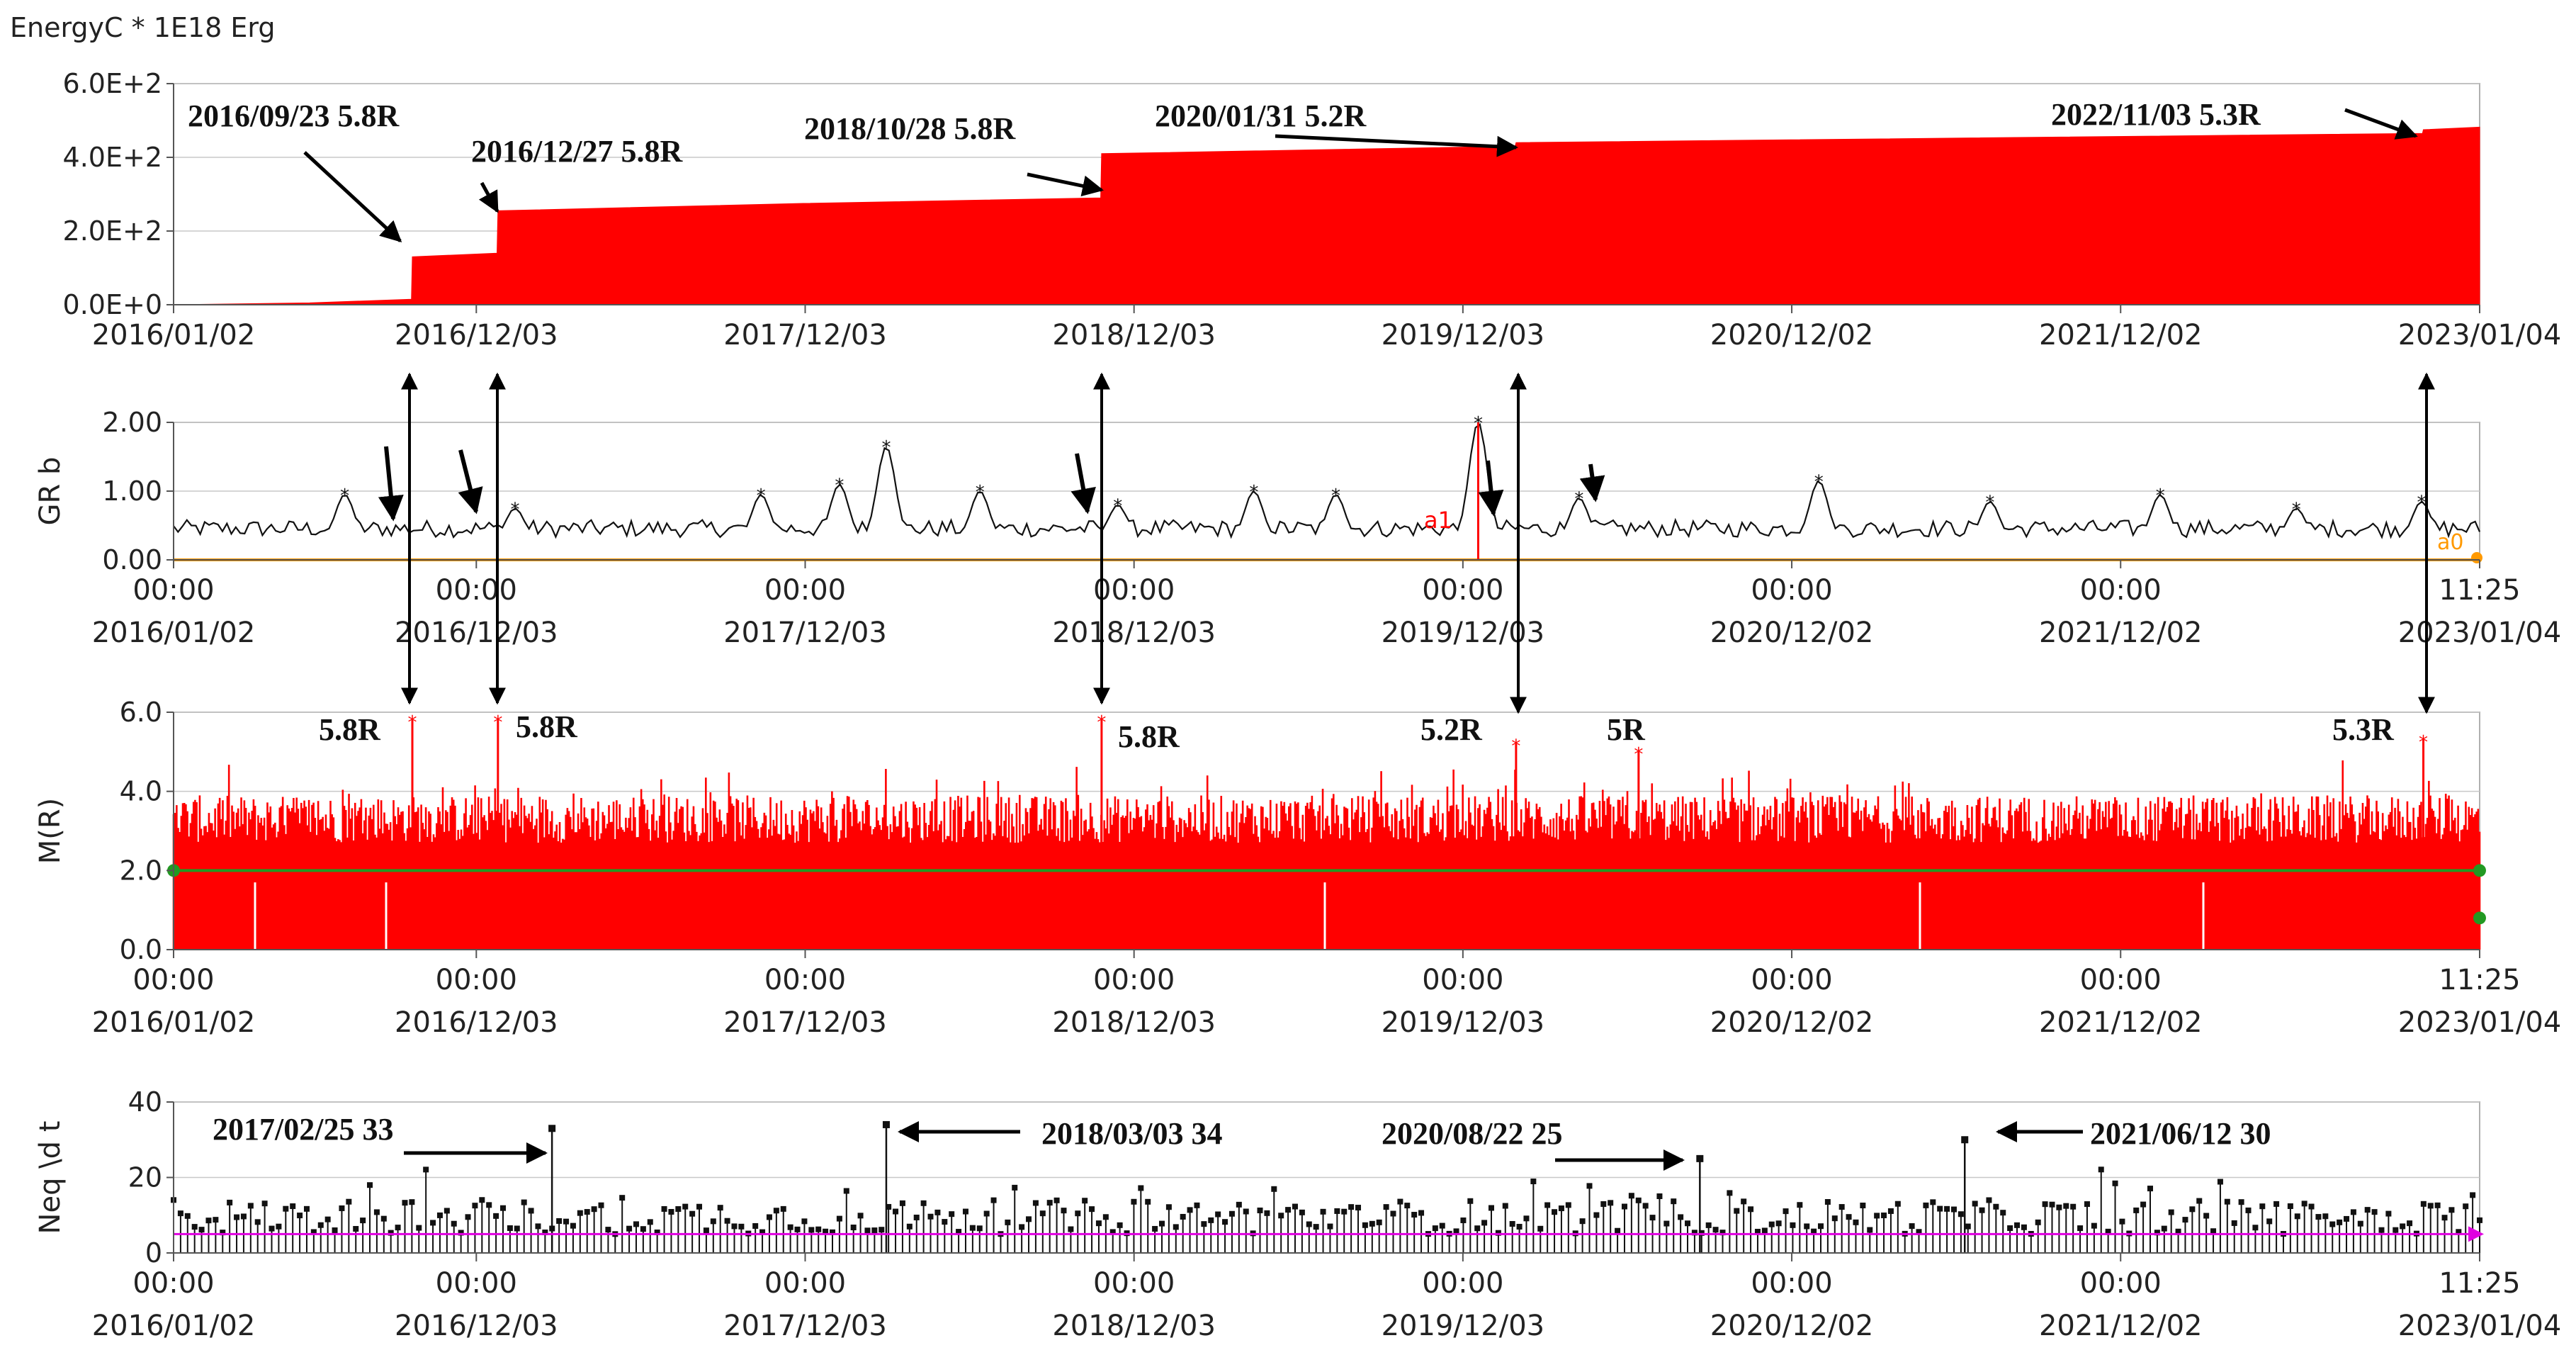 This screenshot has height=1372, width=2576. I want to click on mag-major-marker: *, so click(497, 723).